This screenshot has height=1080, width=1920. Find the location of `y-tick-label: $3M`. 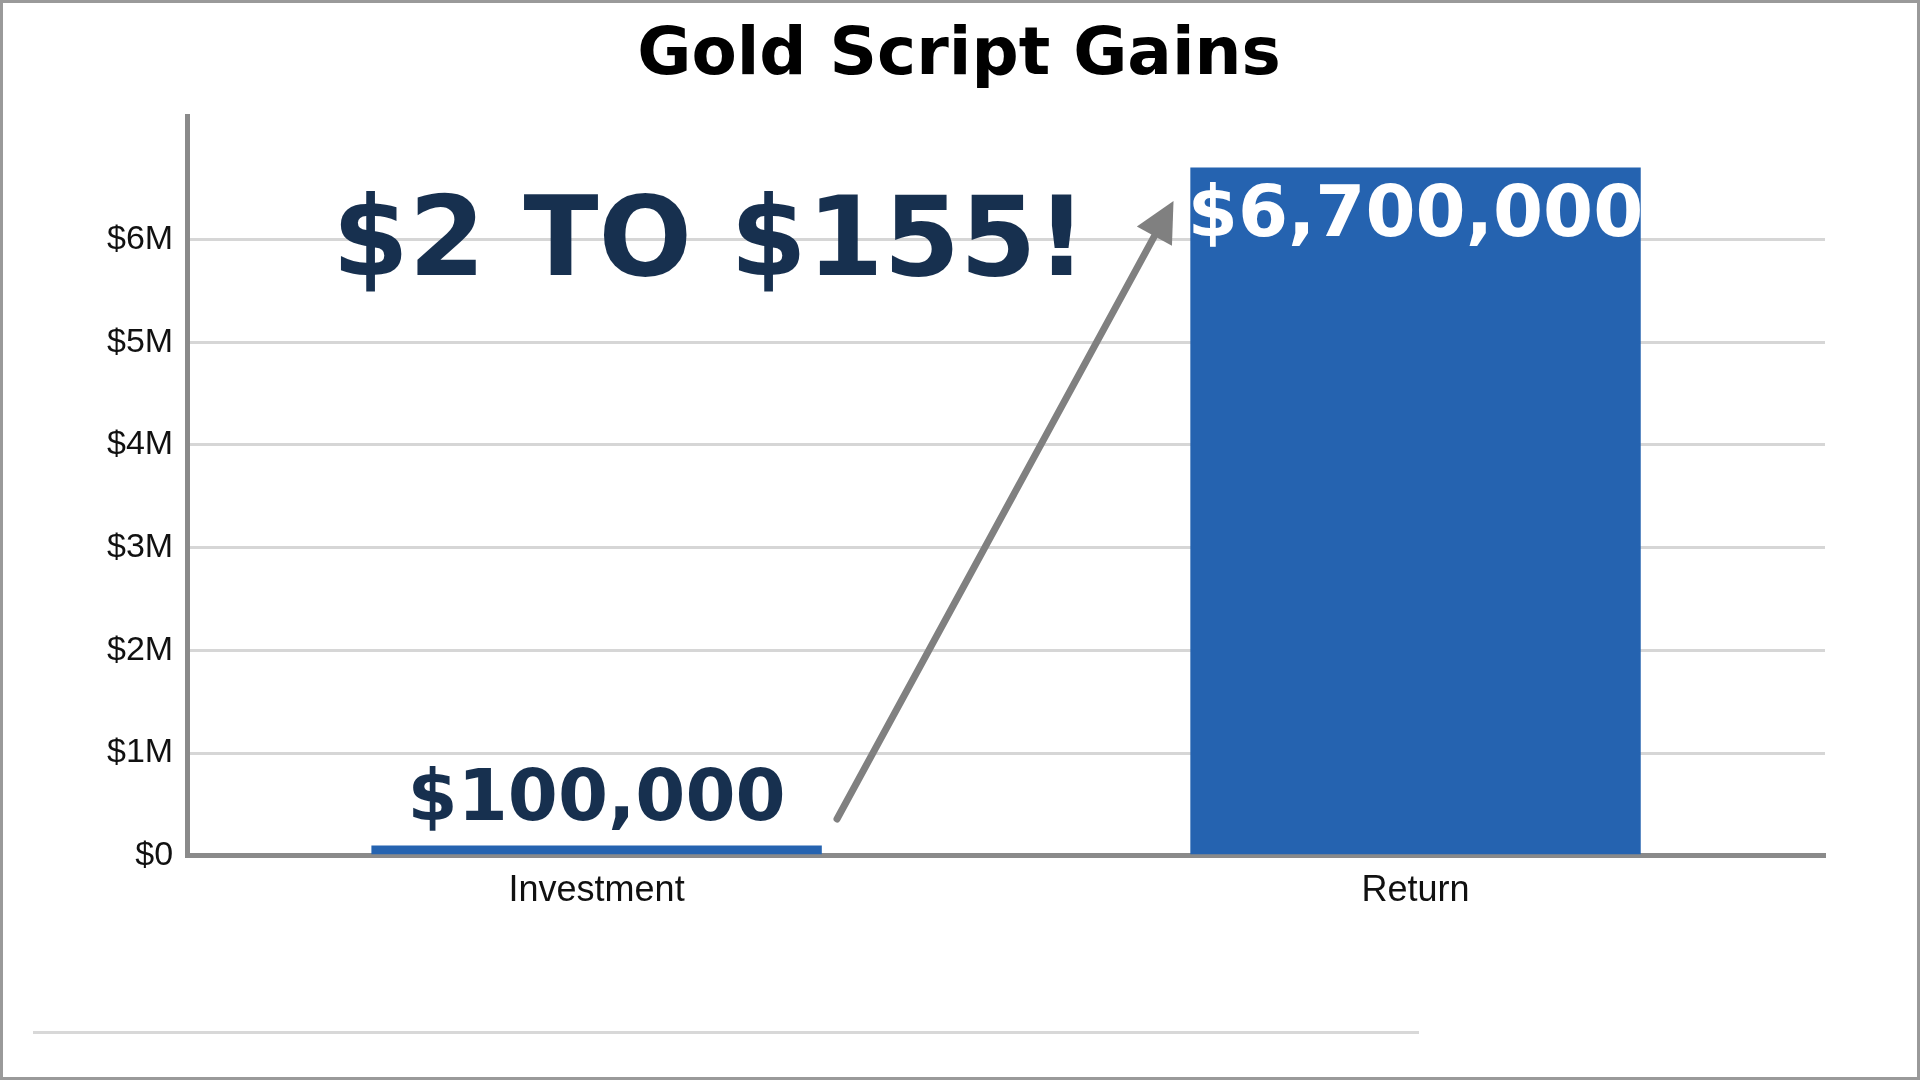

y-tick-label: $3M is located at coordinates (140, 545).